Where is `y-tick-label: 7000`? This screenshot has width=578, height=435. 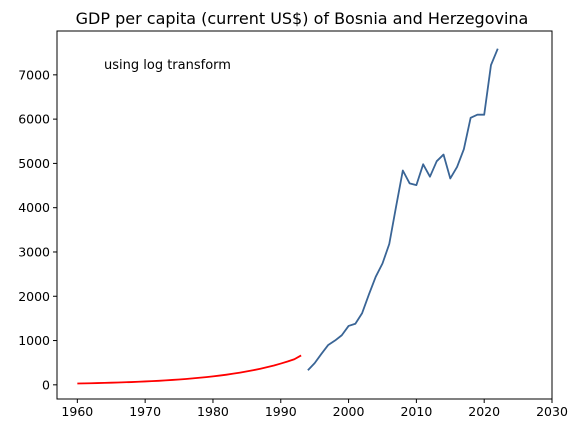 y-tick-label: 7000 is located at coordinates (34, 74).